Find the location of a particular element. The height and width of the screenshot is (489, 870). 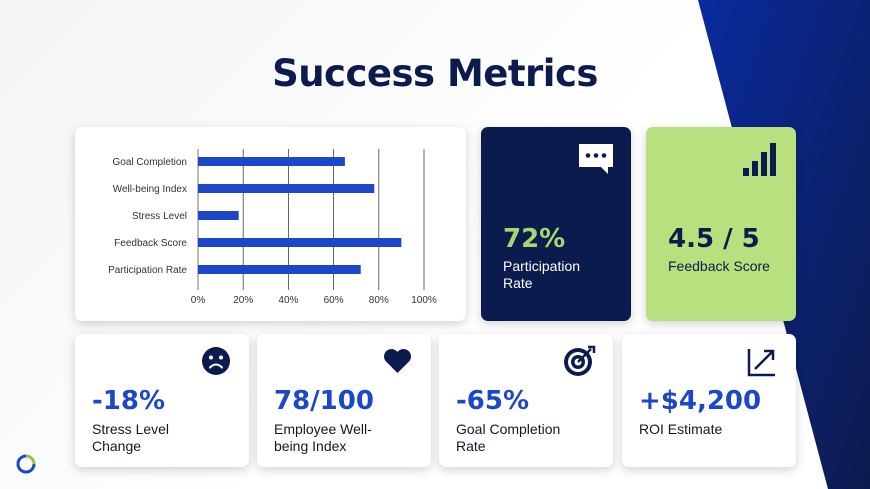

stress-level-card: -18% Stress Level Change is located at coordinates (162, 400).